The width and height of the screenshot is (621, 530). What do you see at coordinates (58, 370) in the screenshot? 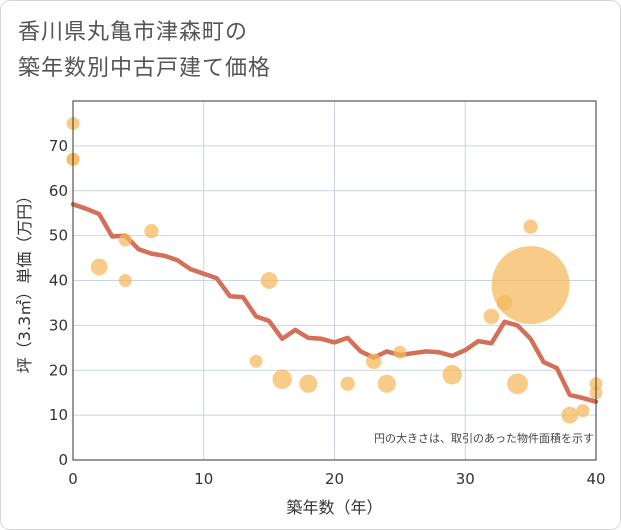
I see `y-tick-label: 20` at bounding box center [58, 370].